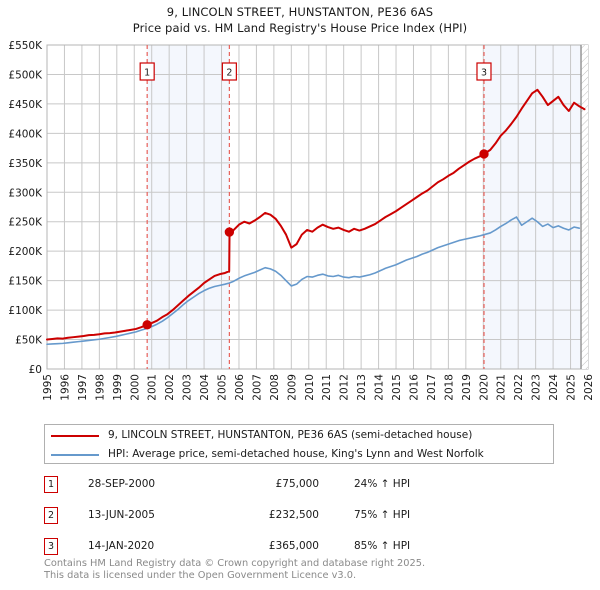  I want to click on svg-text: £450K, so click(25, 105).